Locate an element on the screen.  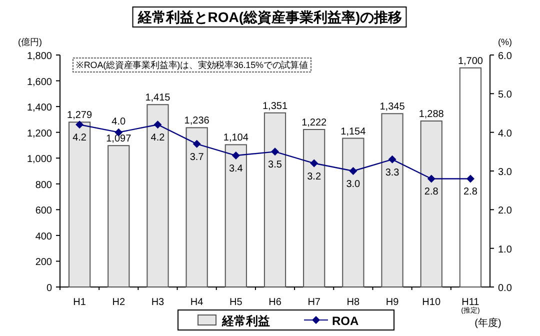
data-label: 1,288 is located at coordinates (431, 114).